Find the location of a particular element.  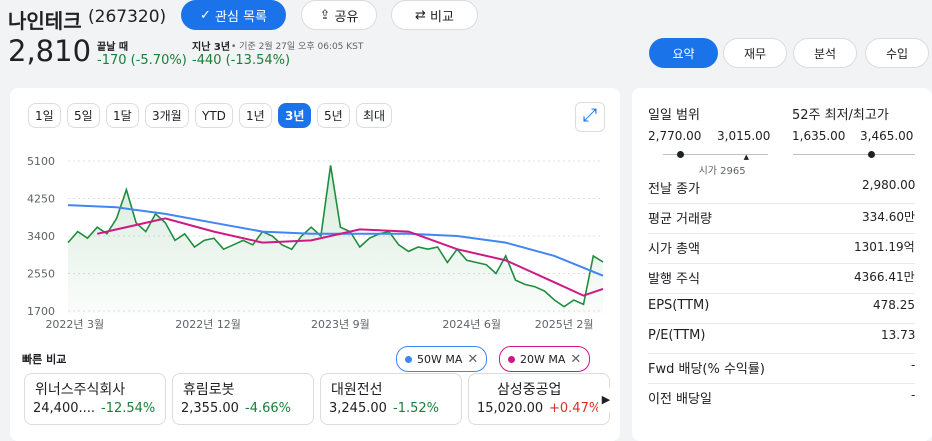

range-button: YTD is located at coordinates (214, 115).